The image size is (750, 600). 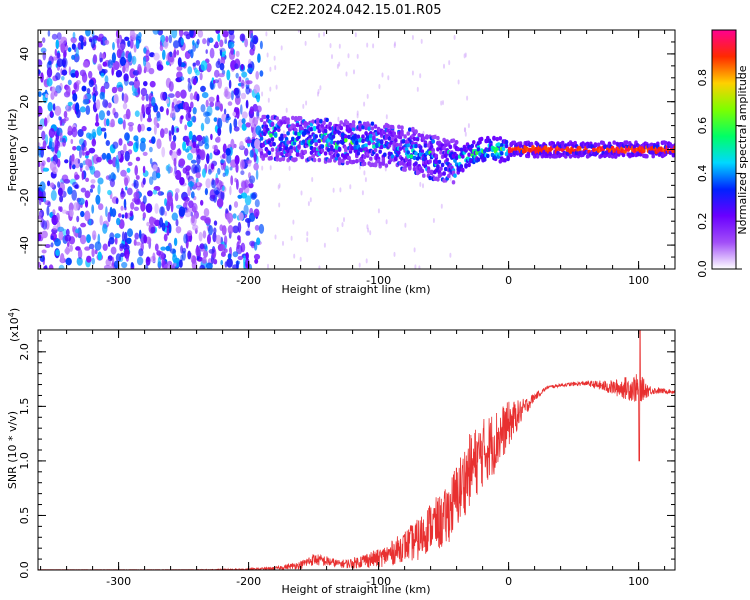 I want to click on heatmap-cell-1930, so click(x=371, y=158).